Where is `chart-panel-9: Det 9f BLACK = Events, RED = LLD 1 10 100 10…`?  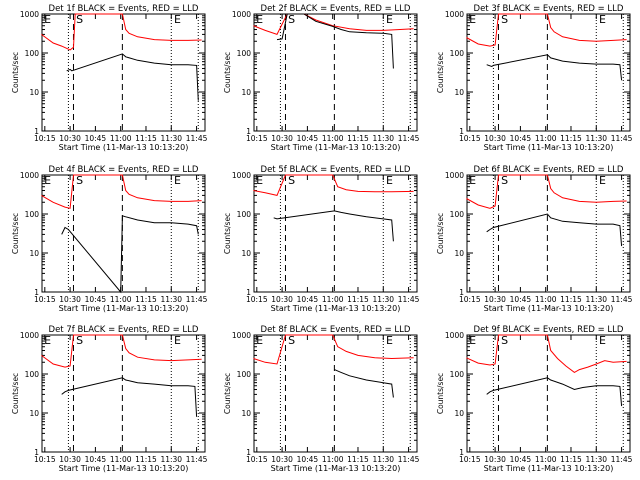
chart-panel-9: Det 9f BLACK = Events, RED = LLD 1 10 100 10… is located at coordinates (534, 399).